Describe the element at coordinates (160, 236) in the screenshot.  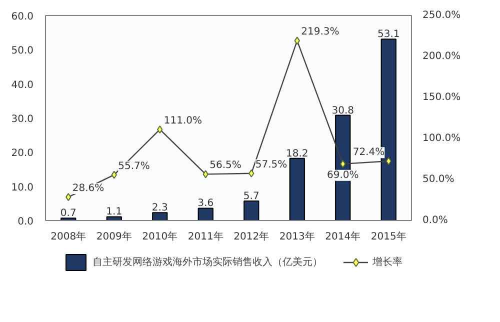
I see `x-tick-label: 2010年` at that location.